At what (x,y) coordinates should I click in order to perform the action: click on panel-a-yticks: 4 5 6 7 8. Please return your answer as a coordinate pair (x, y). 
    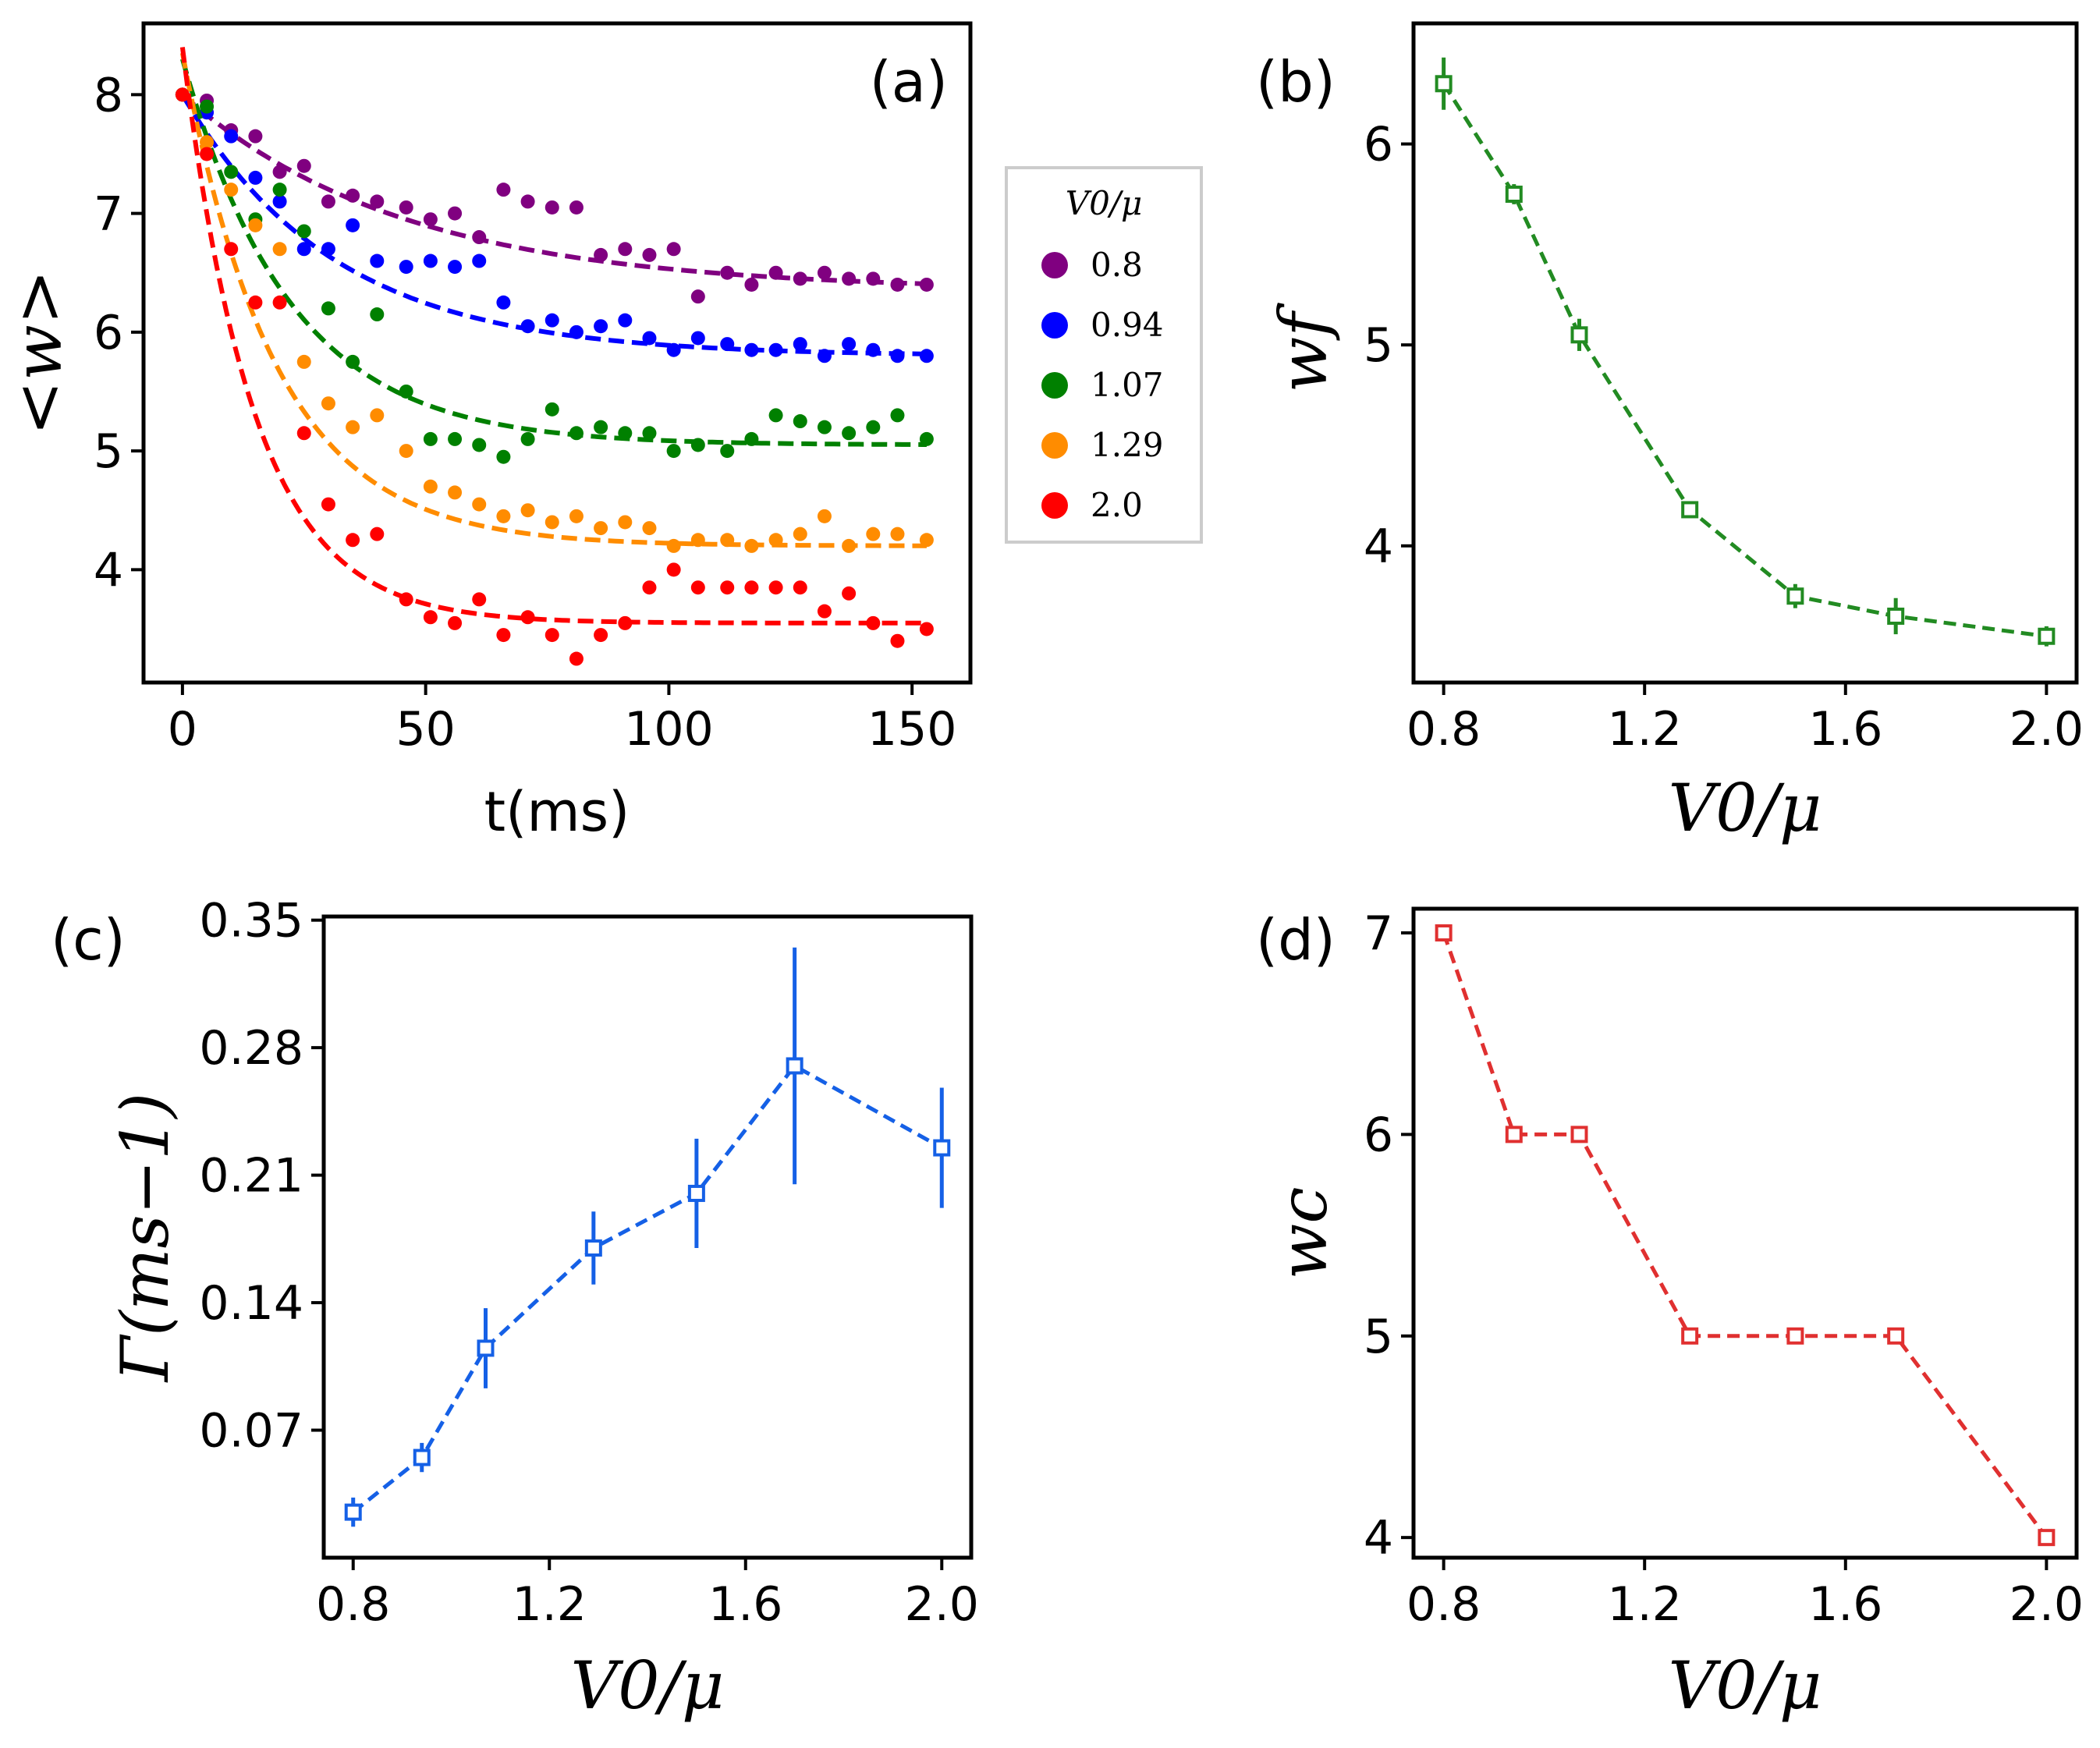
    Looking at the image, I should click on (119, 332).